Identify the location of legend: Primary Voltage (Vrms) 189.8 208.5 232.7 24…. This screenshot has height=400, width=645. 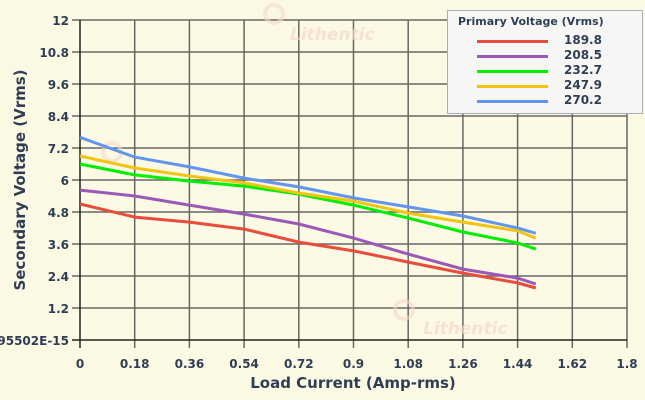
(545, 62).